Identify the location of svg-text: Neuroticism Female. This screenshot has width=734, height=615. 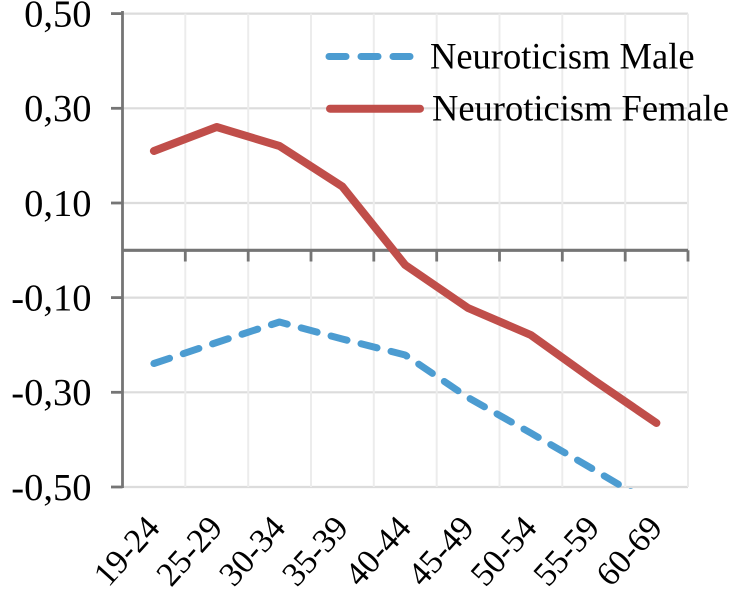
(580, 108).